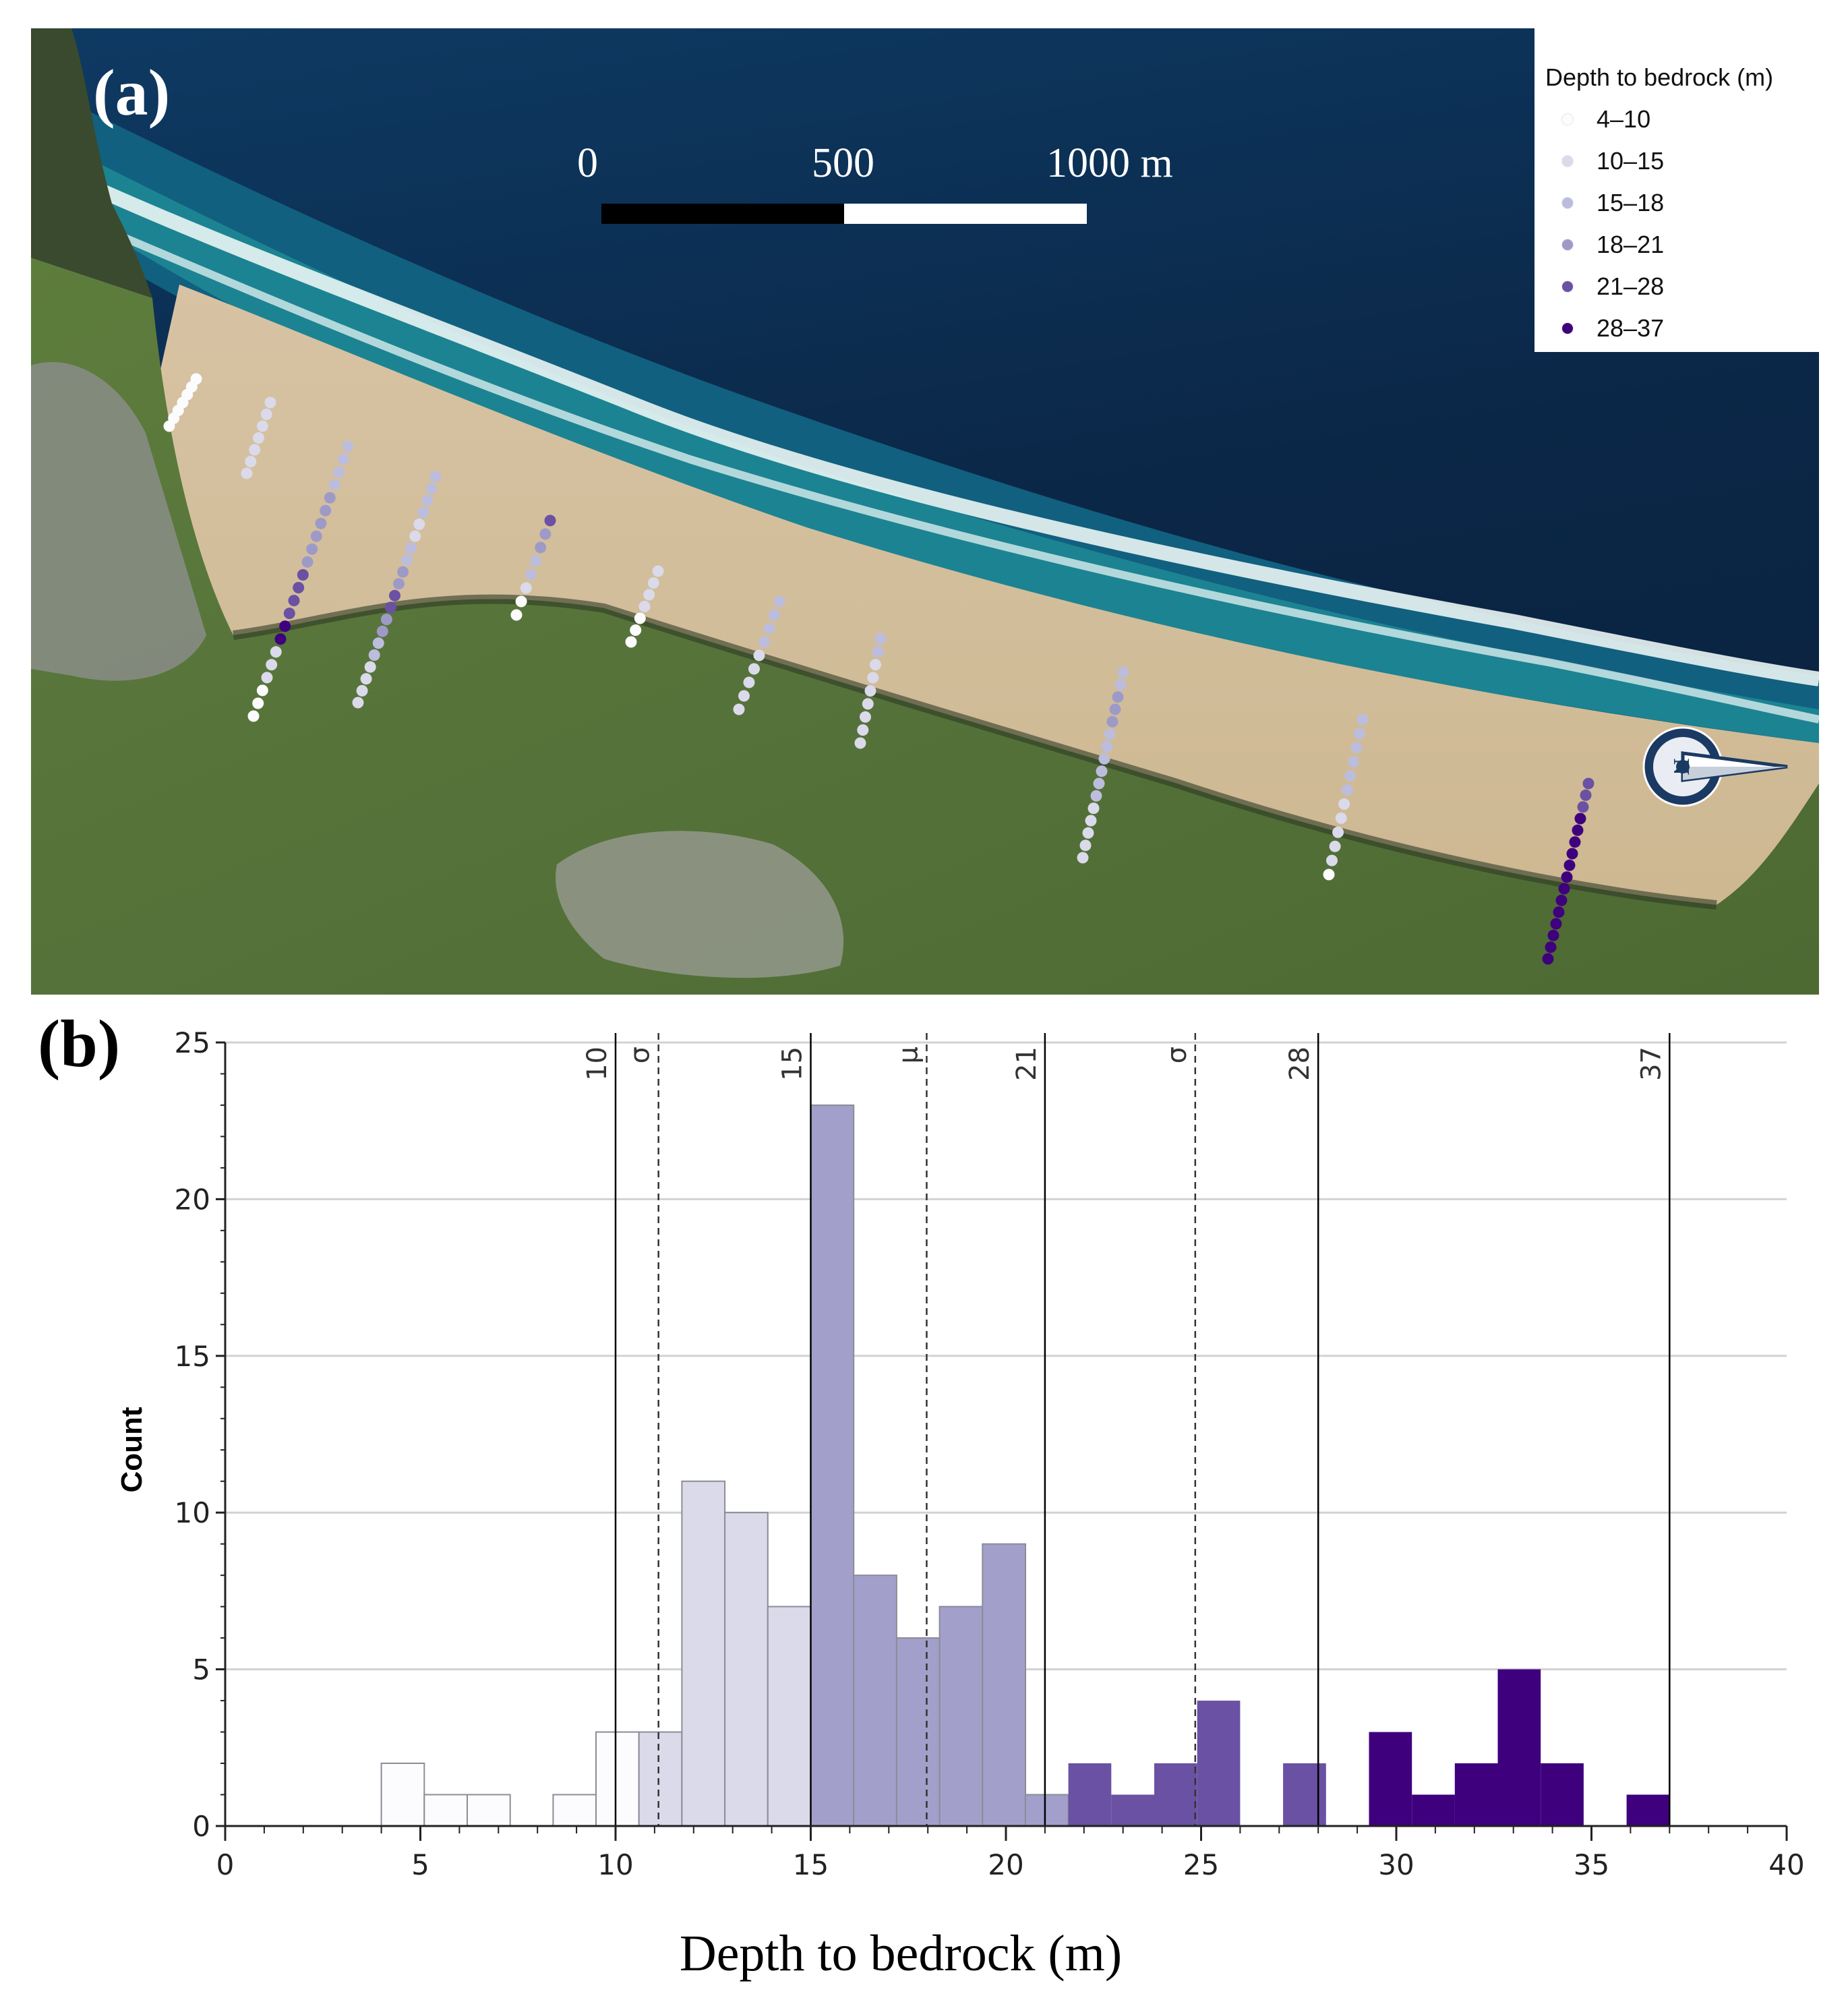 The width and height of the screenshot is (1848, 2002). I want to click on x-tick-label: 35, so click(1591, 1864).